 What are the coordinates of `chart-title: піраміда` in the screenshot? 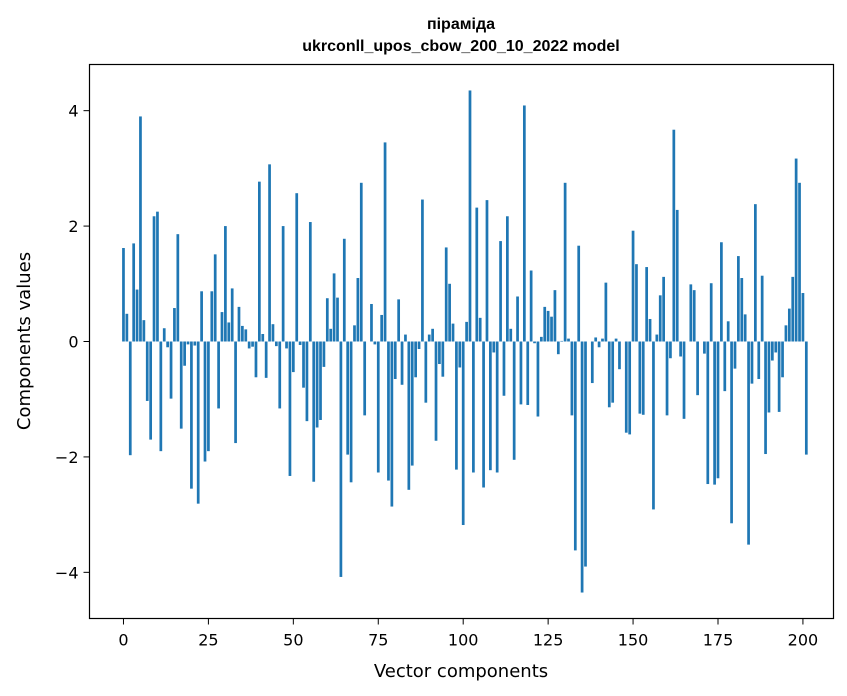 It's located at (461, 24).